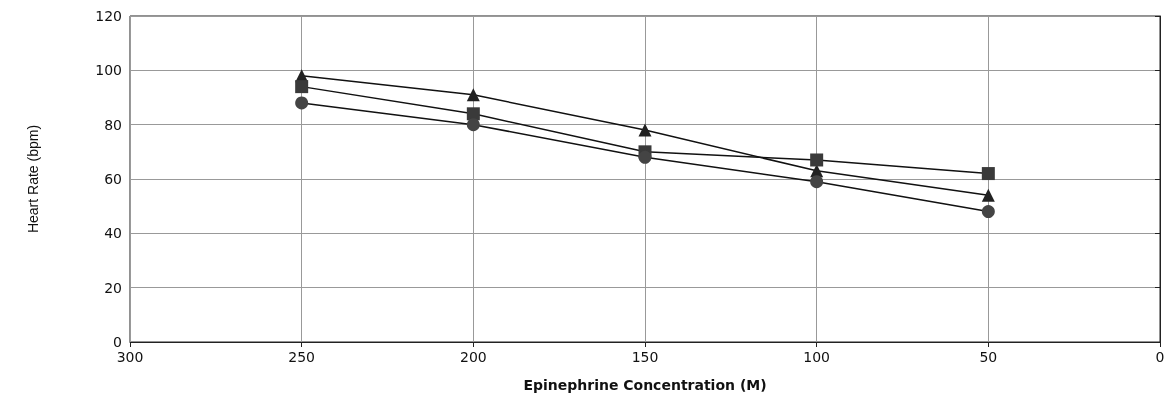  Describe the element at coordinates (645, 385) in the screenshot. I see `x-axis-title: Epinephrine Concentration (M)` at that location.